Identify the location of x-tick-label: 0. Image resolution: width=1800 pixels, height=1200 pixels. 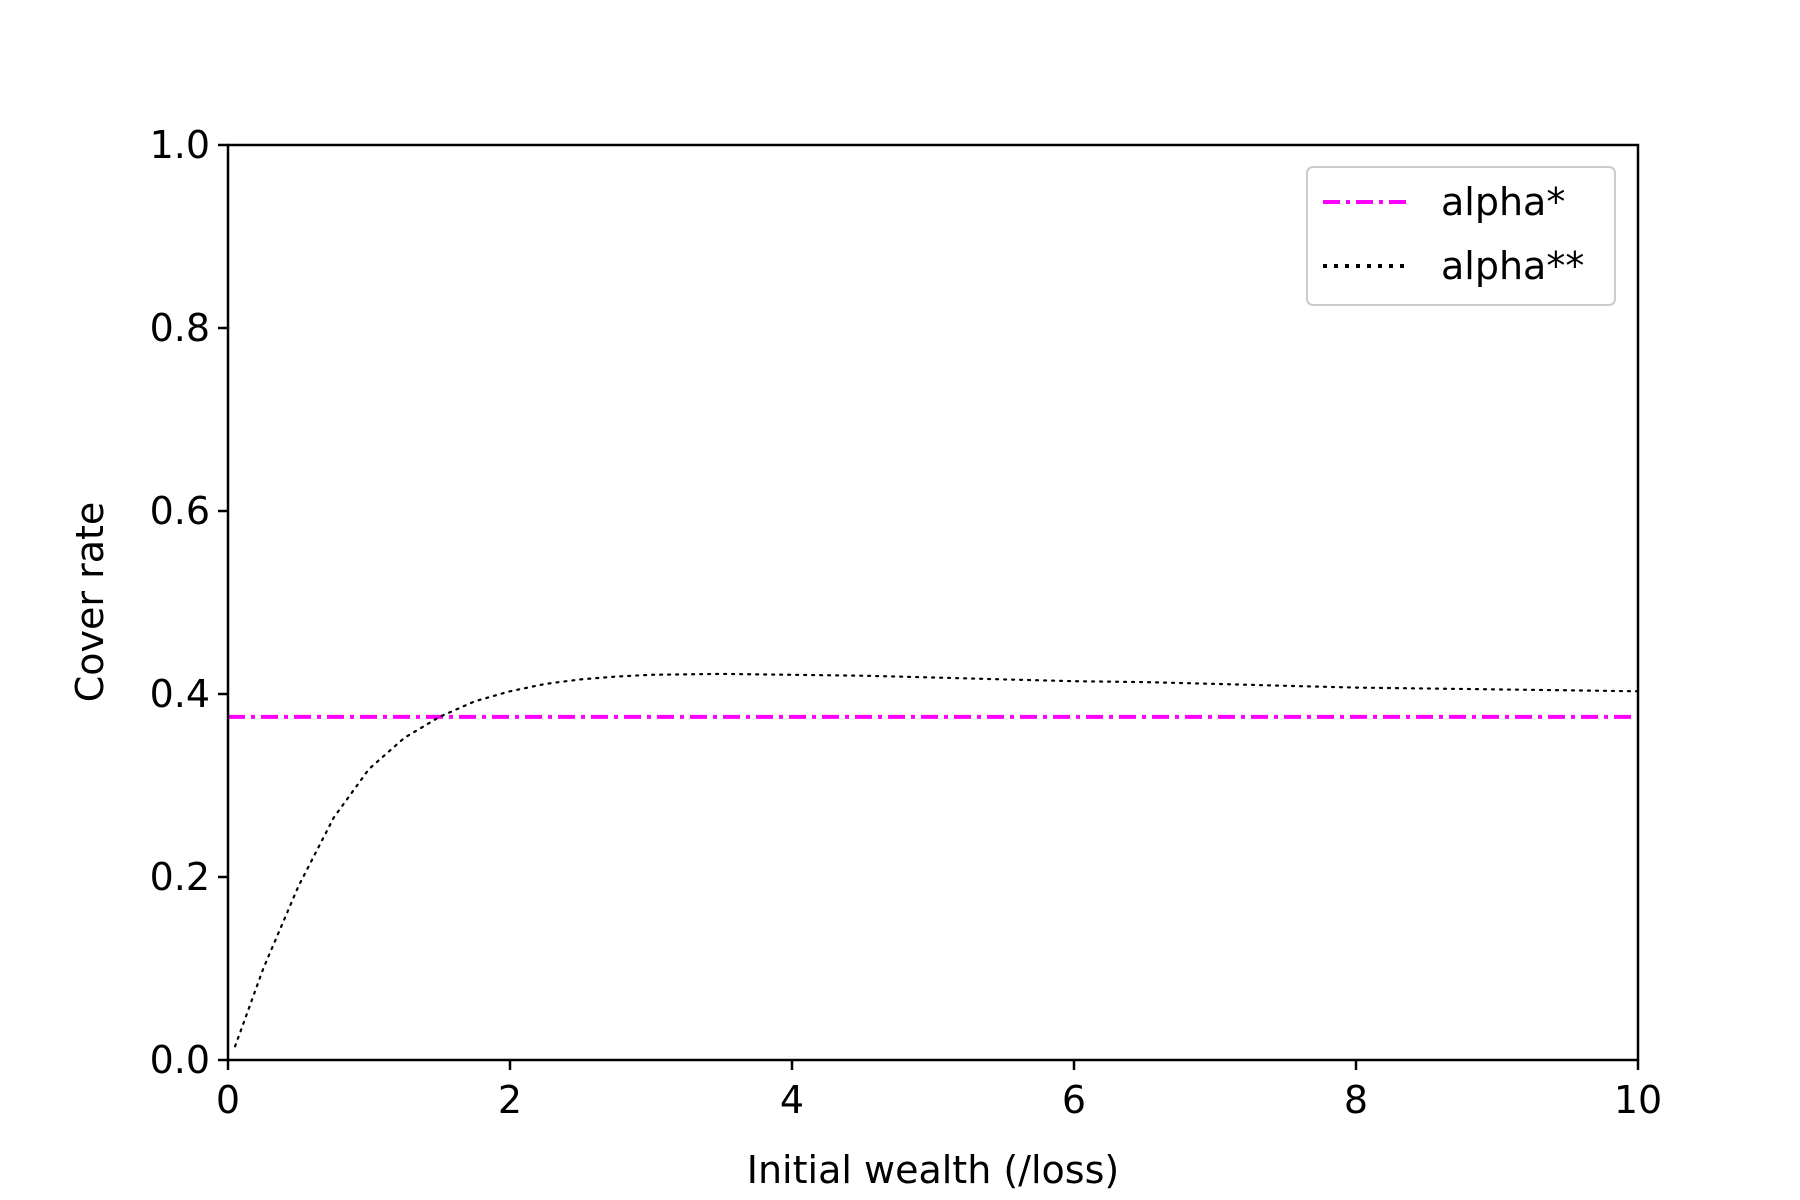
(228, 1100).